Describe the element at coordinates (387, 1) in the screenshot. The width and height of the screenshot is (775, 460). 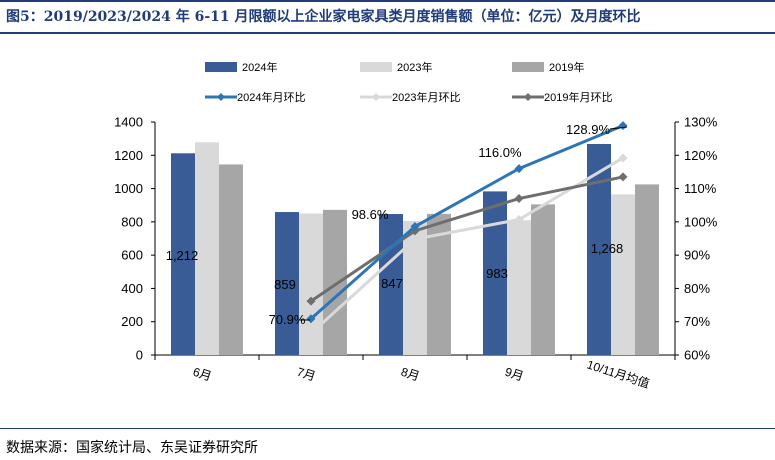
I see `title-top-rule` at that location.